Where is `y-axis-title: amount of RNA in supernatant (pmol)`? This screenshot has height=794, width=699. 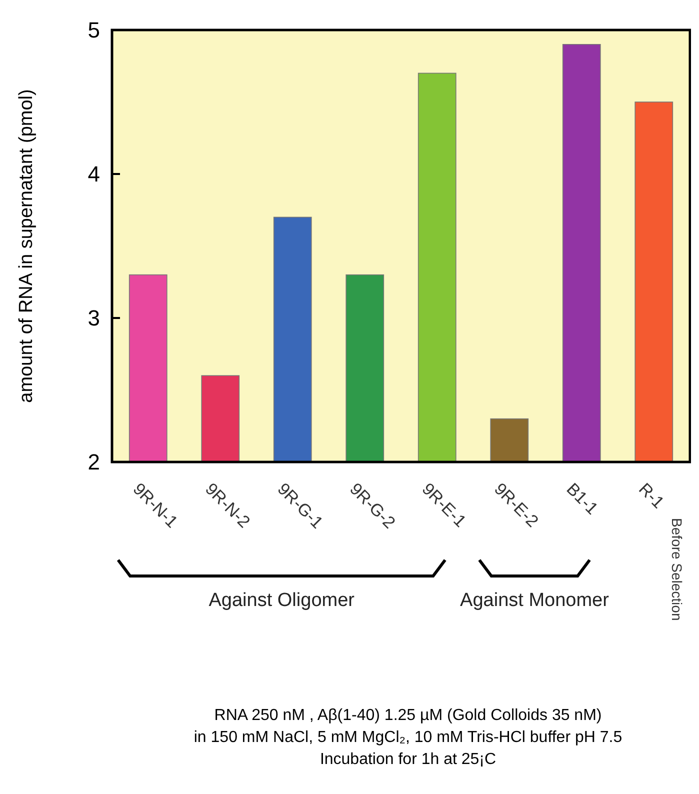
y-axis-title: amount of RNA in supernatant (pmol) is located at coordinates (26, 246).